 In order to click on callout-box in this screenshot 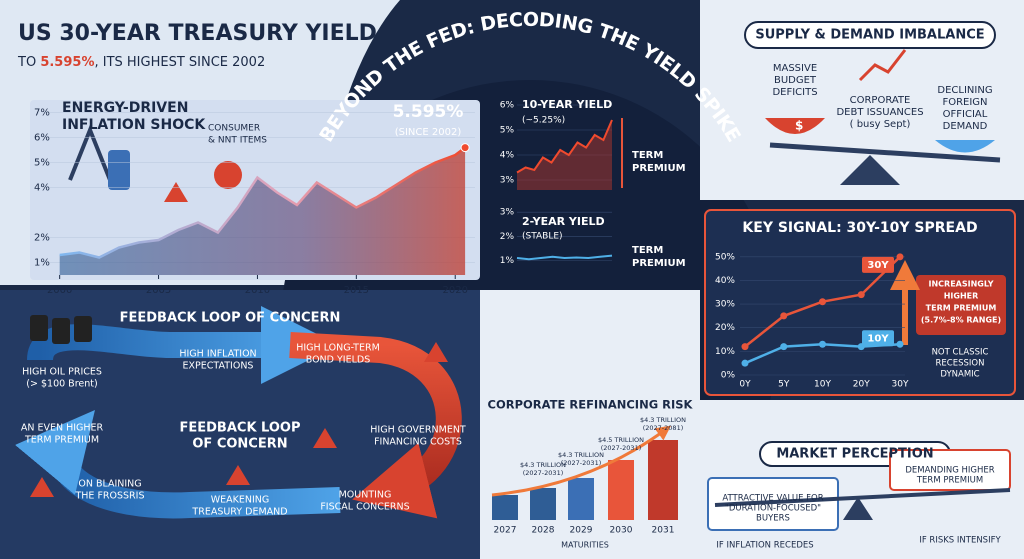, I will do `click(961, 305)`.